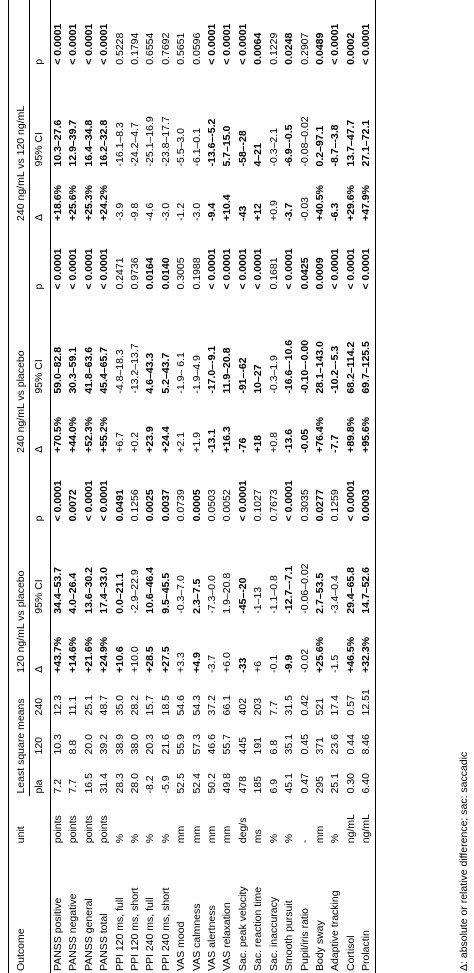 Image resolution: width=474 pixels, height=973 pixels. Describe the element at coordinates (73, 654) in the screenshot. I see `delta-cell: +14.6%` at that location.